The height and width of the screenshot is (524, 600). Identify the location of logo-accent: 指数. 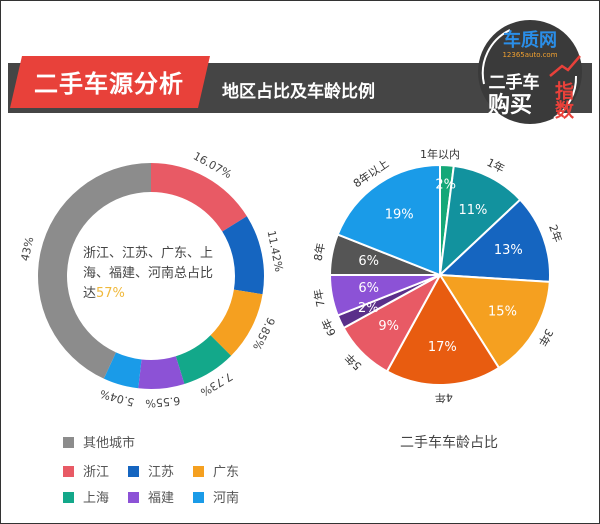
(563, 100).